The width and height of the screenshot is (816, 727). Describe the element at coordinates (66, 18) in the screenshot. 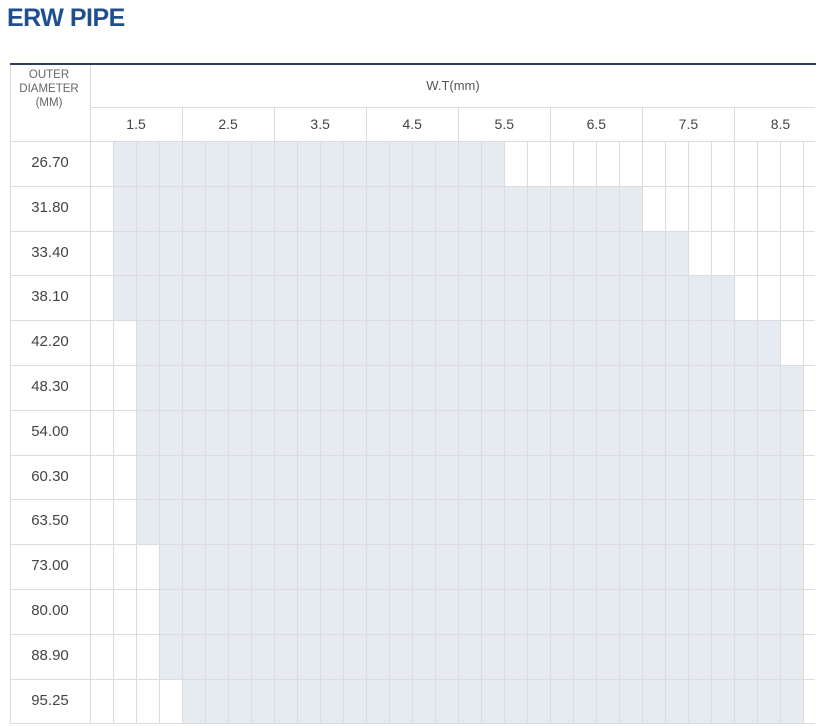

I see `page-title: ERW PIPE` at that location.